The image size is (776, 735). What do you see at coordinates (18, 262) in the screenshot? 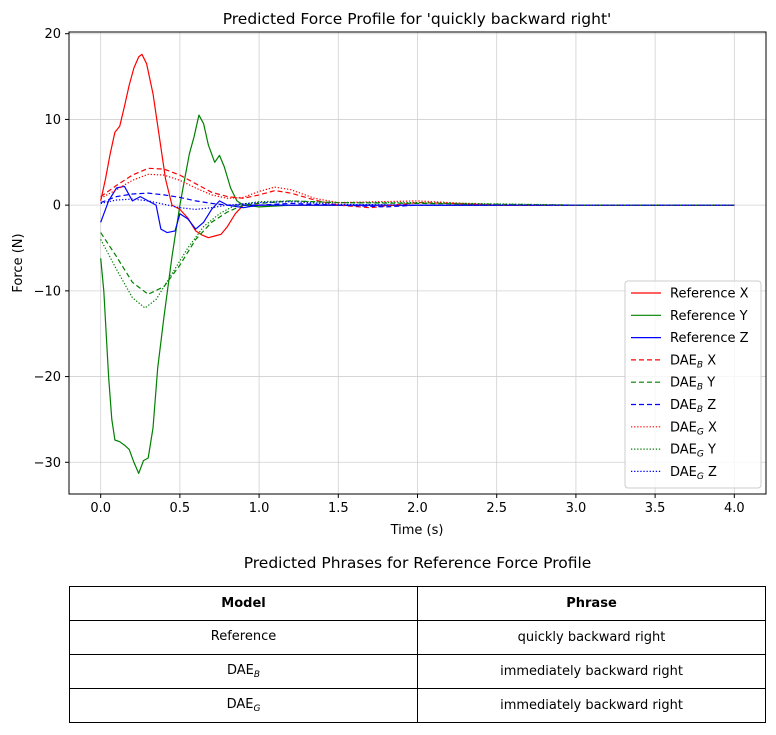
I see `y-axis-label: Force (N)` at bounding box center [18, 262].